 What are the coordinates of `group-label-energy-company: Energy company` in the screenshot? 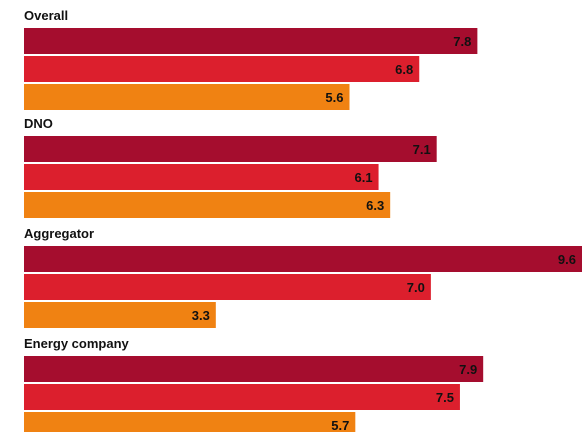 It's located at (77, 343).